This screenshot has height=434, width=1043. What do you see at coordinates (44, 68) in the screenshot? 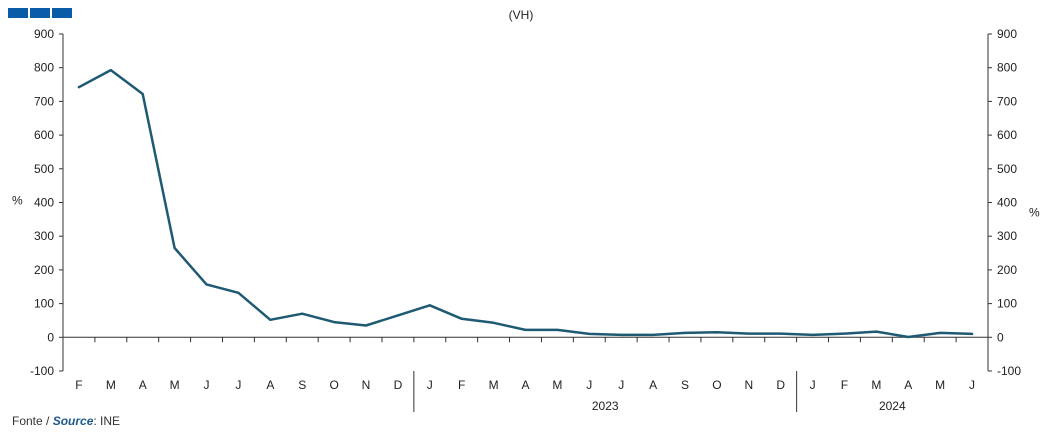
I see `y-tick-label-left: 800` at bounding box center [44, 68].